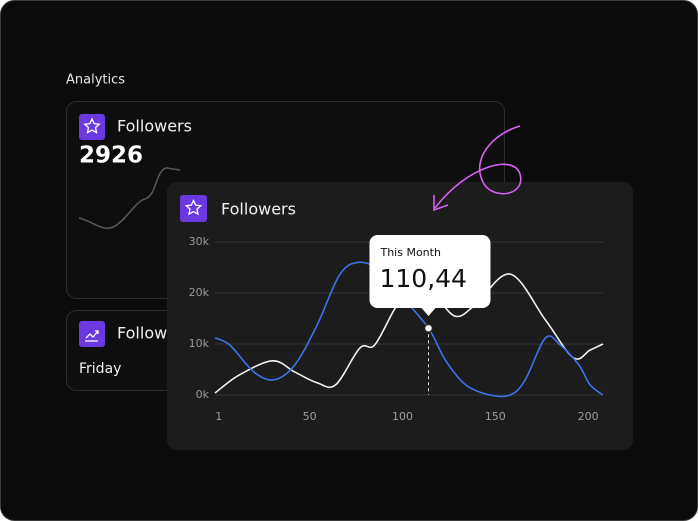 The width and height of the screenshot is (698, 521). What do you see at coordinates (310, 416) in the screenshot?
I see `x-tick-label: 50` at bounding box center [310, 416].